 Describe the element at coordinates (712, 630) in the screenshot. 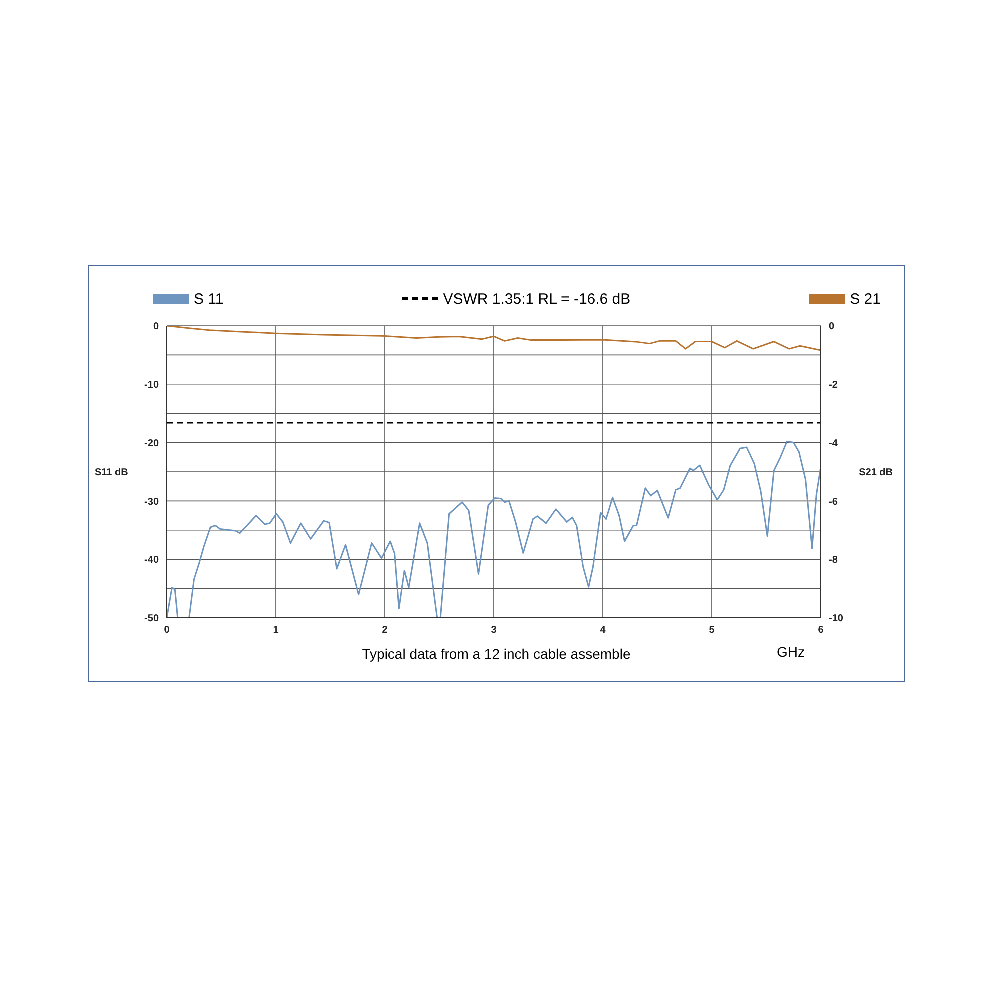

I see `x-tick-label: 5` at that location.